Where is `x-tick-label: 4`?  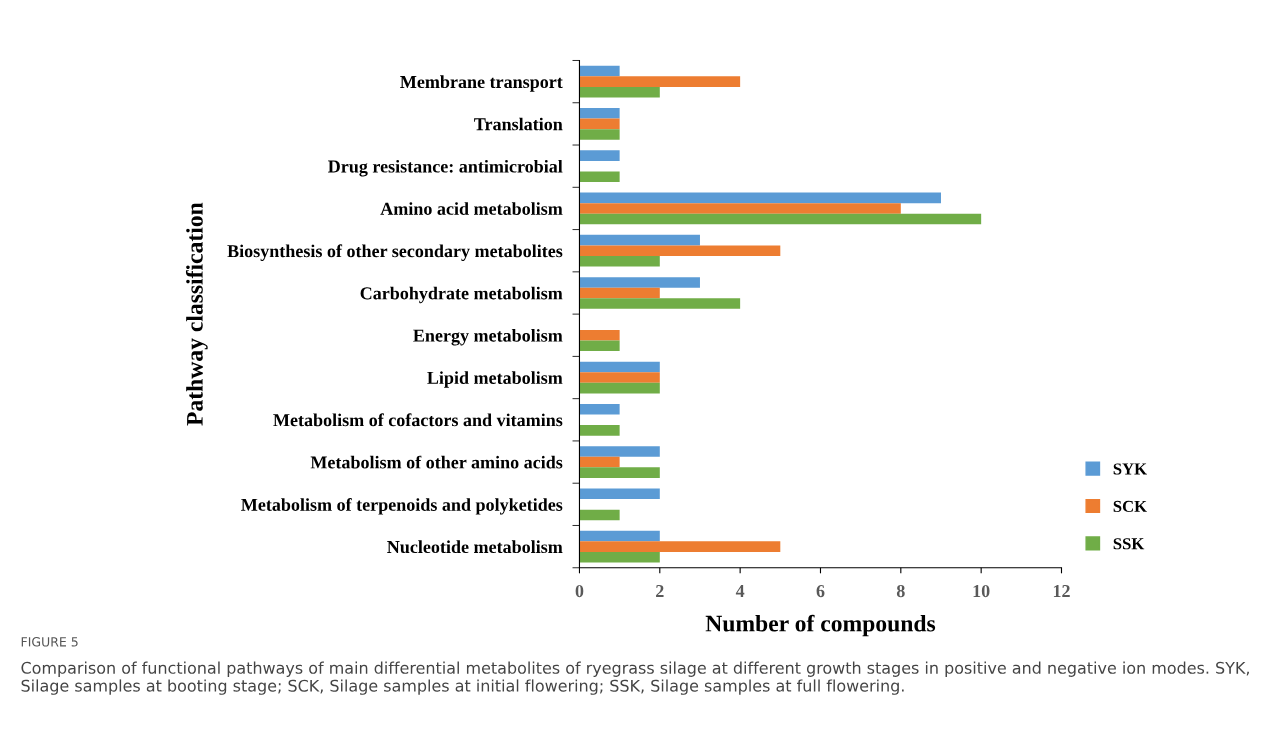
x-tick-label: 4 is located at coordinates (740, 591).